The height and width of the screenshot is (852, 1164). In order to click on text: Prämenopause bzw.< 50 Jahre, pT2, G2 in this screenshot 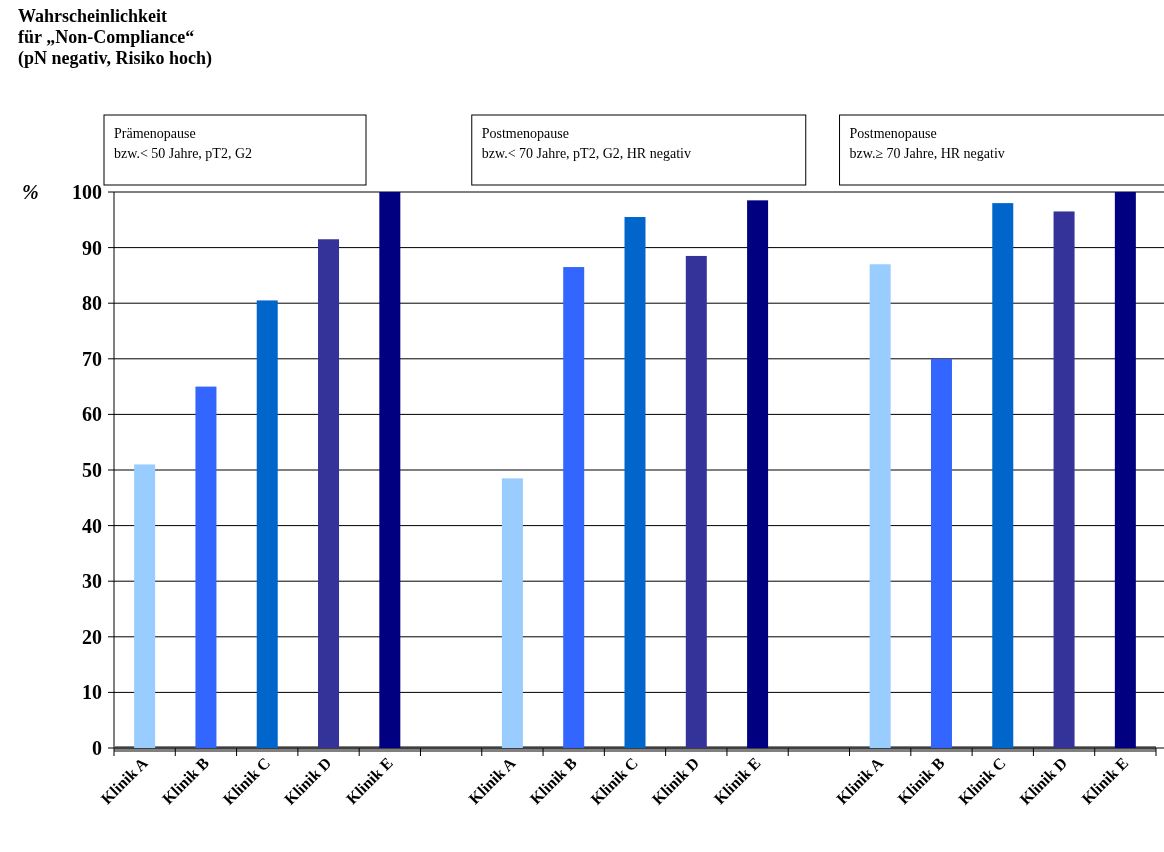, I will do `click(183, 143)`.